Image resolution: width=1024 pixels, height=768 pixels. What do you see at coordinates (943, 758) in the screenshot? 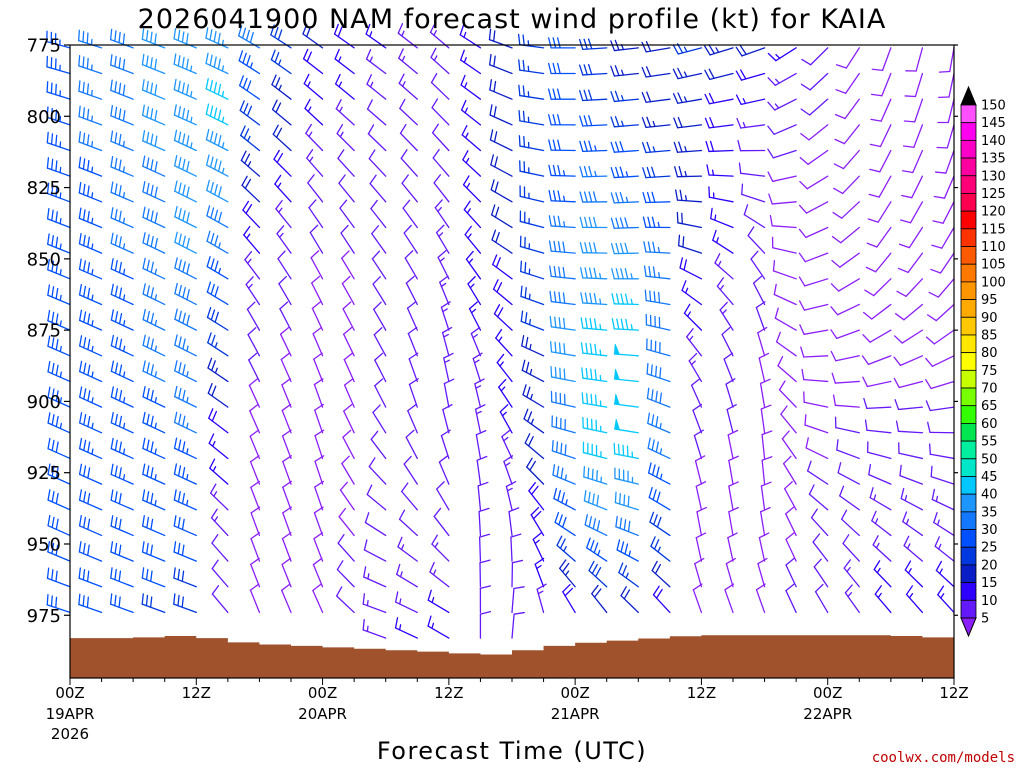
I see `credit-link: coolwx.com/models` at bounding box center [943, 758].